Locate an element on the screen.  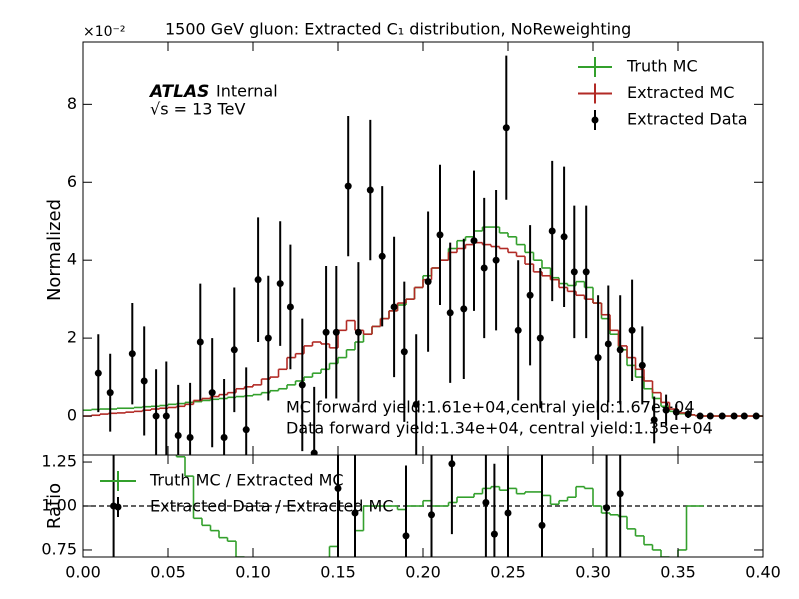
y-tick-label: 0 is located at coordinates (72, 415).